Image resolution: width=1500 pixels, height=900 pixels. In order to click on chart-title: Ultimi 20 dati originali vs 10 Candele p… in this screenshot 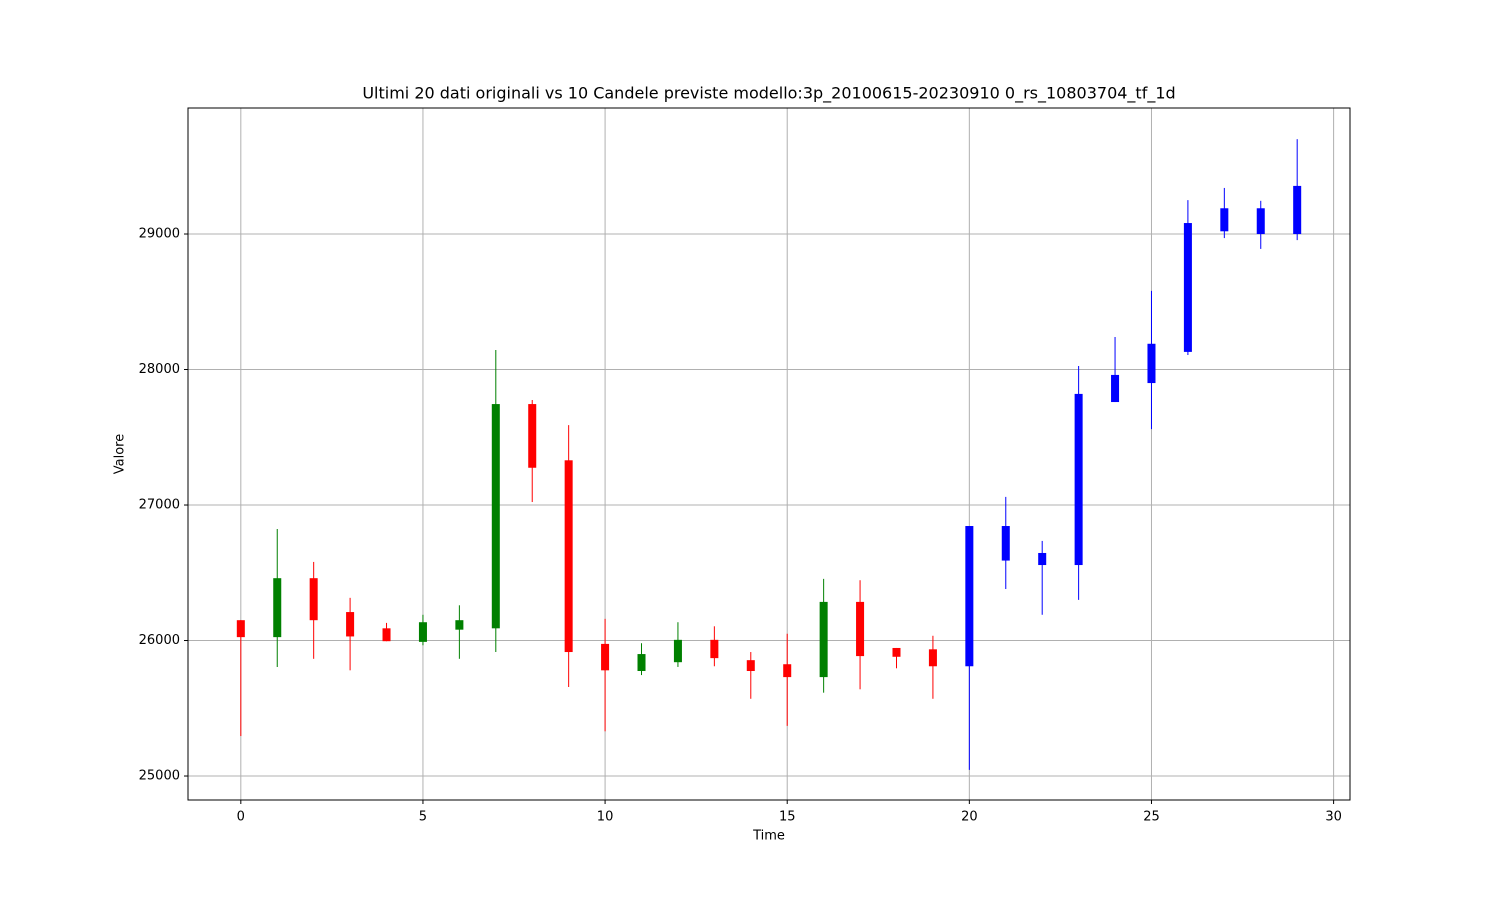, I will do `click(768, 94)`.